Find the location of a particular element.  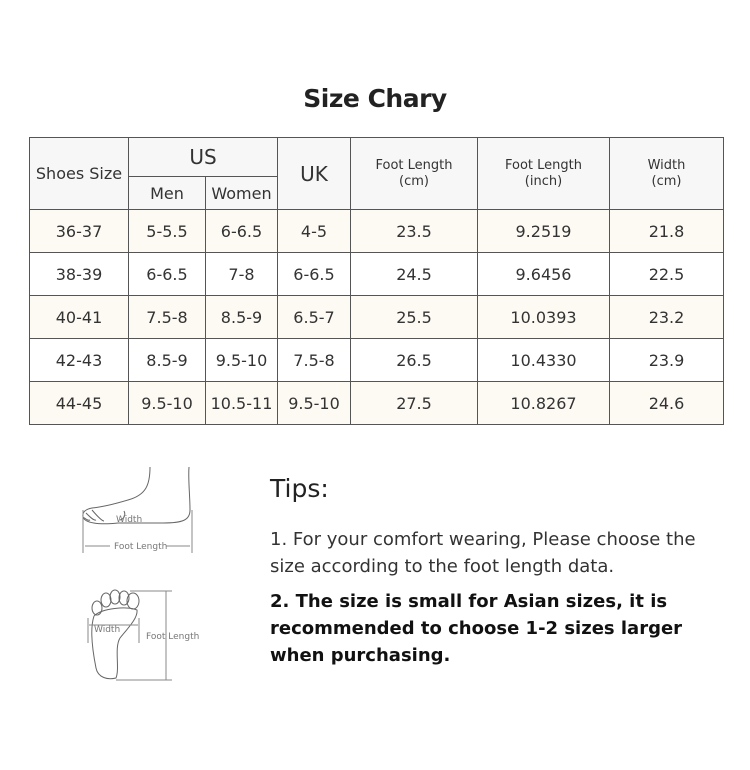

tips-heading: Tips: is located at coordinates (299, 488).